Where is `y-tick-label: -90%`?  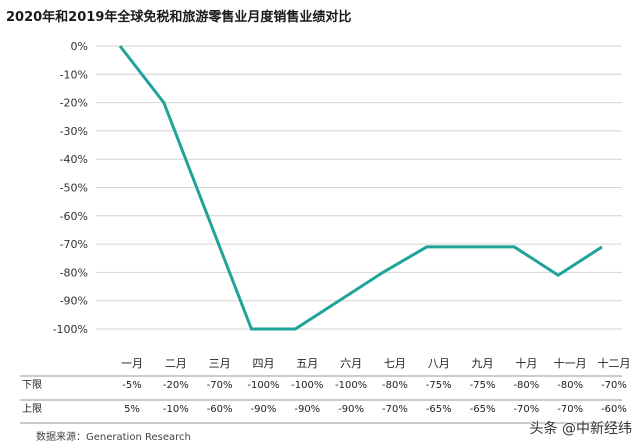
y-tick-label: -90% is located at coordinates (74, 301).